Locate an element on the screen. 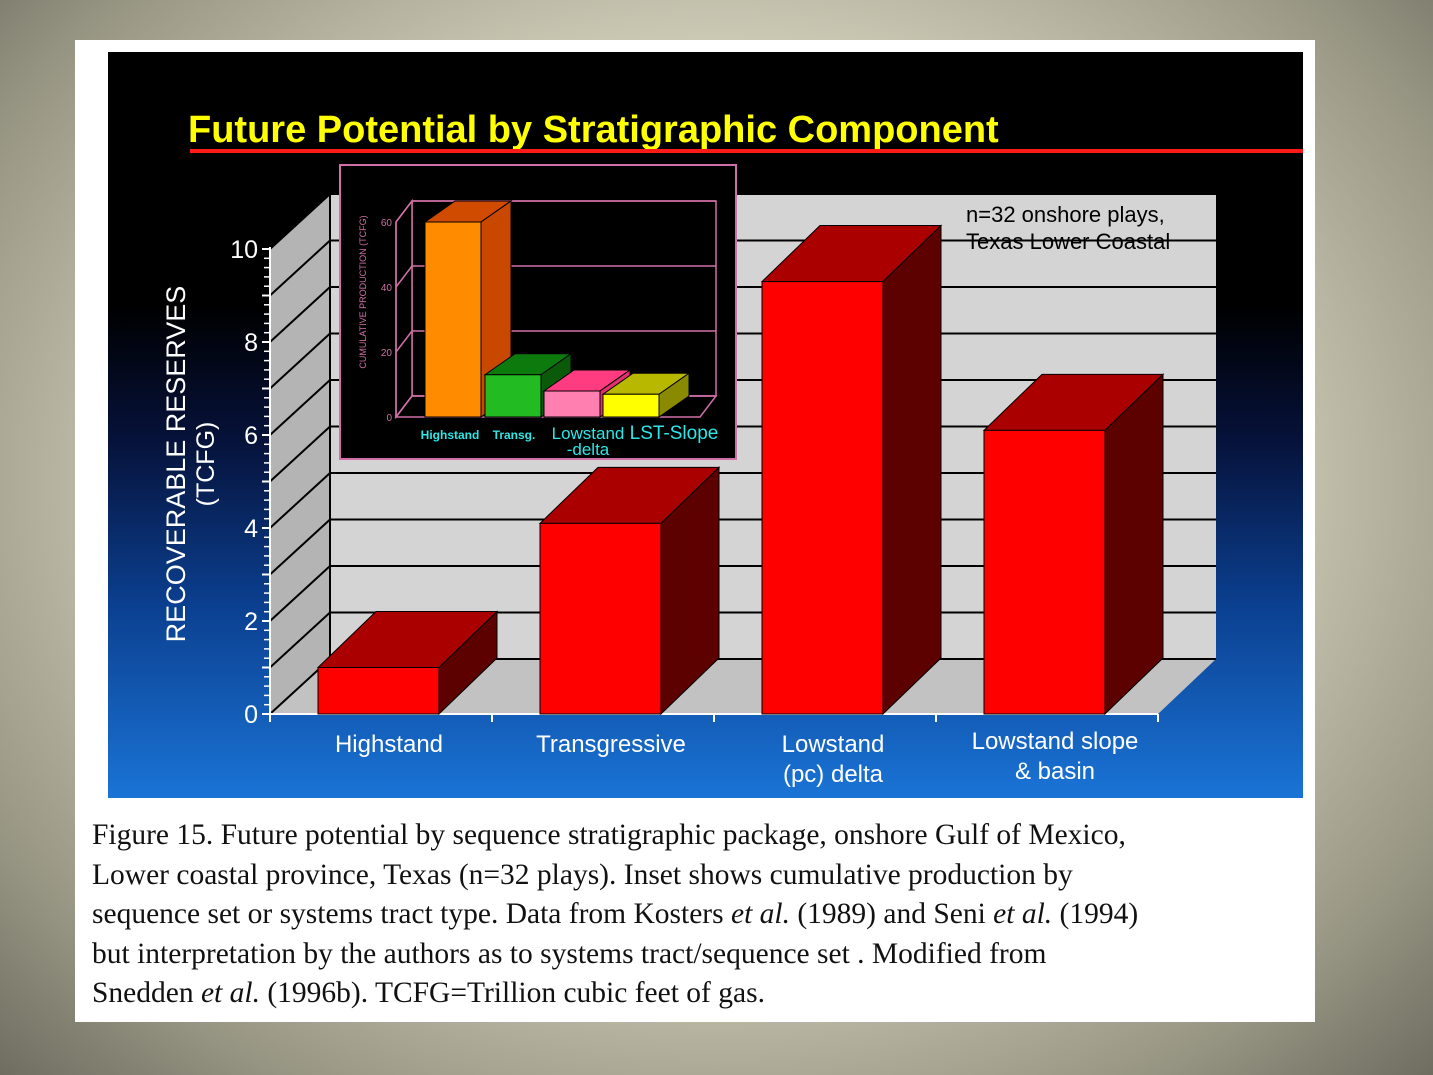 Image resolution: width=1433 pixels, height=1075 pixels. y-tick-label: 2 is located at coordinates (251, 622).